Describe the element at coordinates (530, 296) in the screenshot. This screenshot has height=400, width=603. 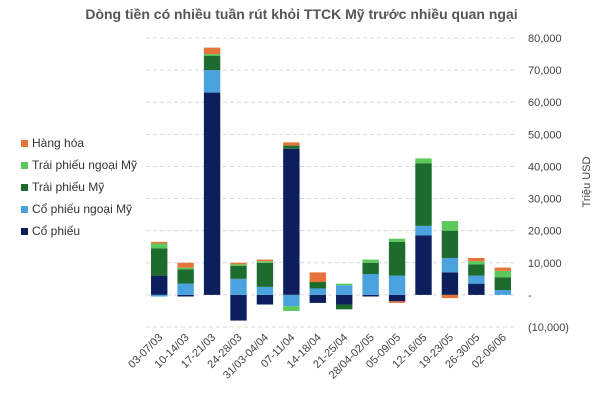
I see `y-tick-label: -` at that location.